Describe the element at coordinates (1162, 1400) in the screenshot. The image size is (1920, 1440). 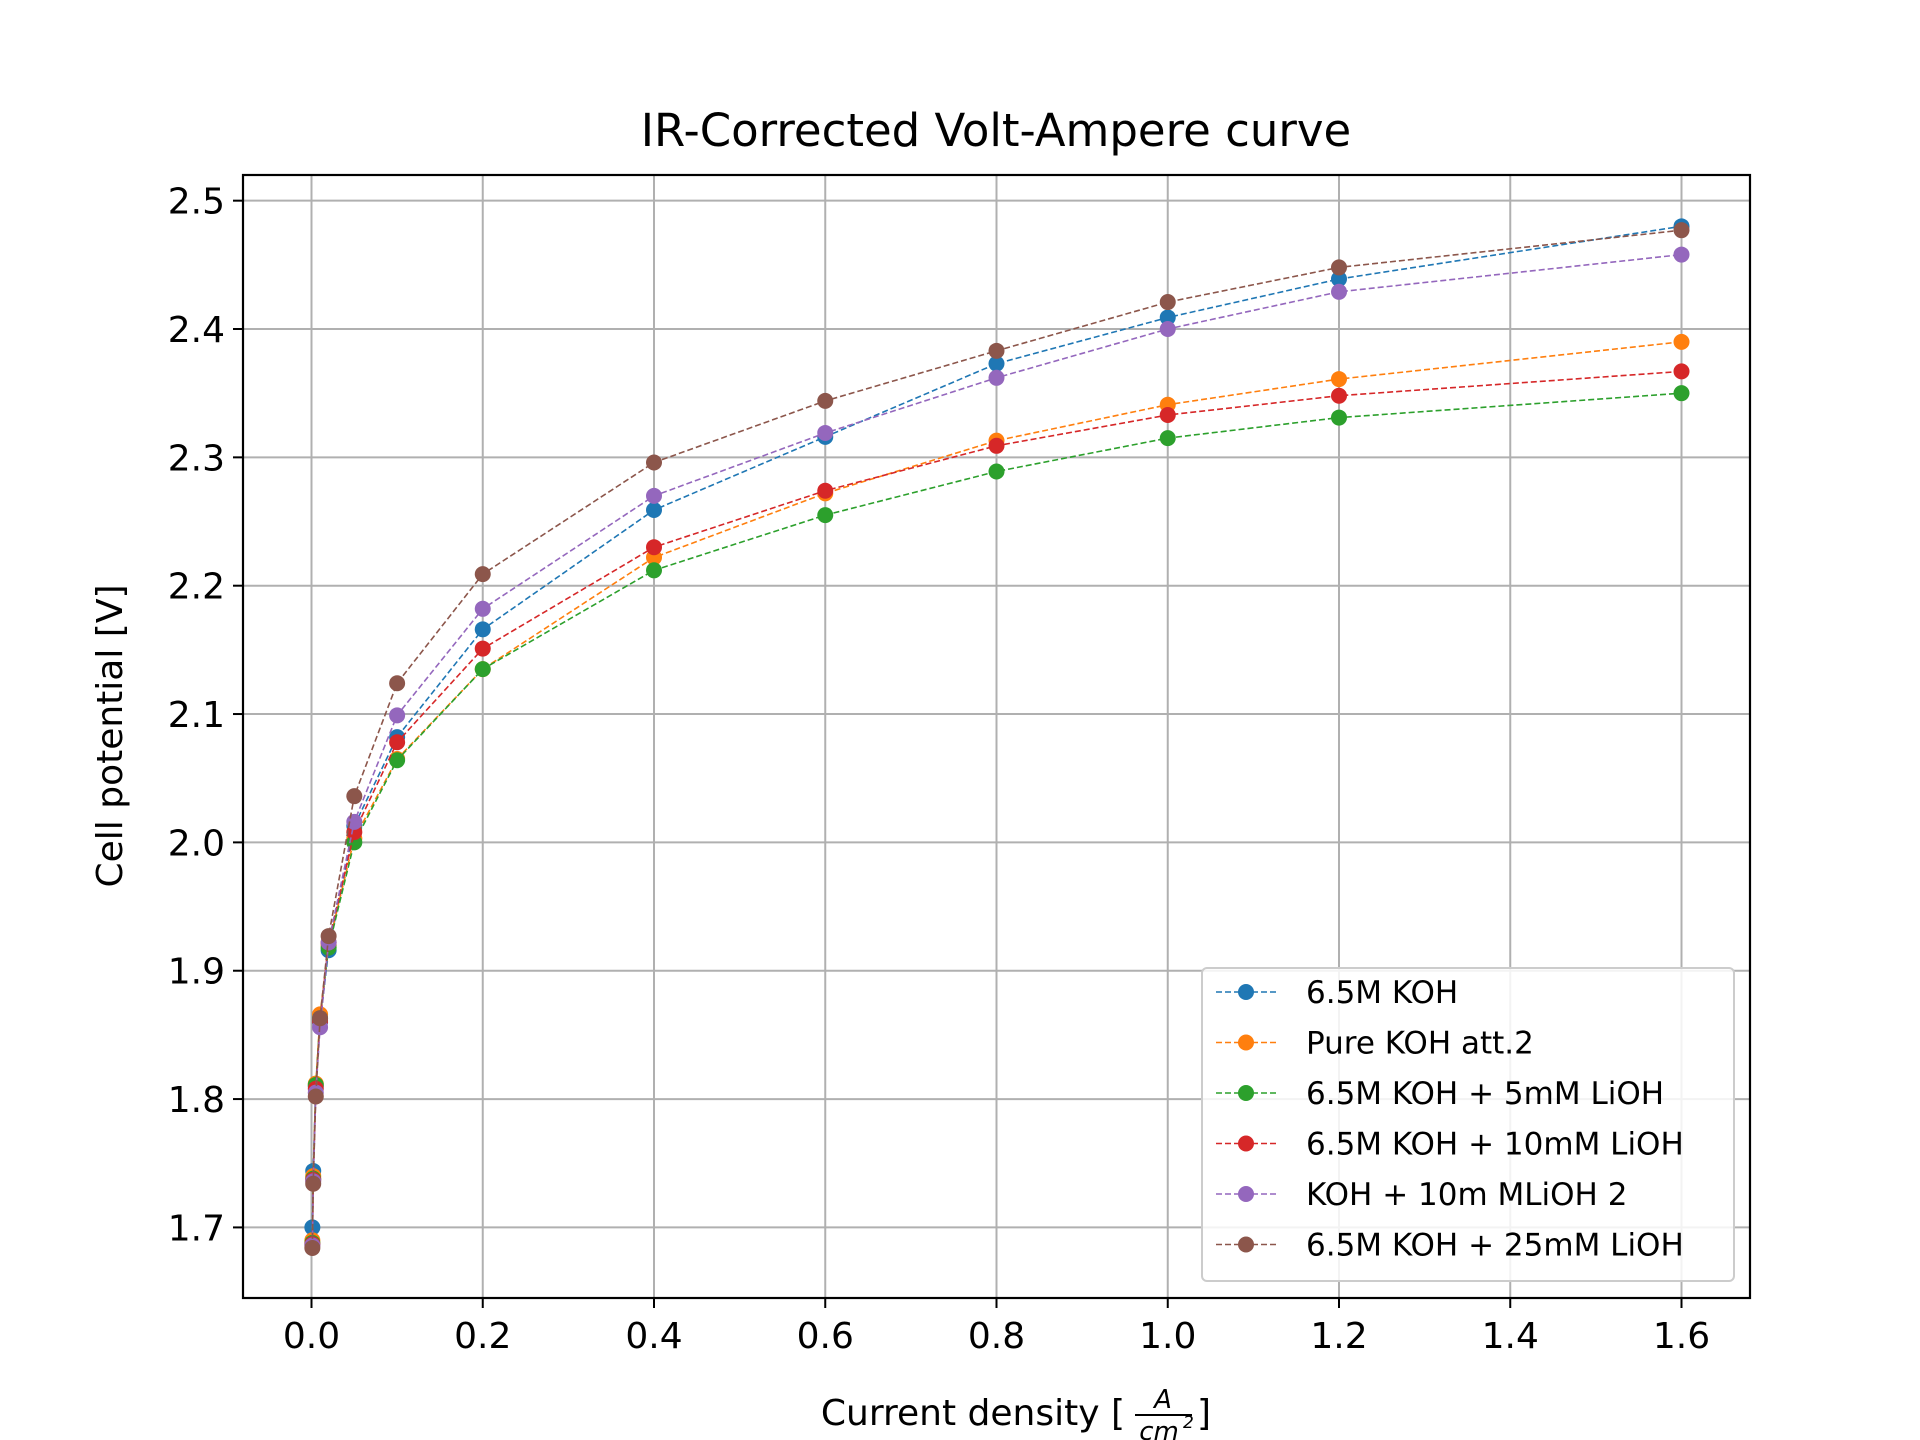
I see `x-axis-unit-numerator: A` at that location.